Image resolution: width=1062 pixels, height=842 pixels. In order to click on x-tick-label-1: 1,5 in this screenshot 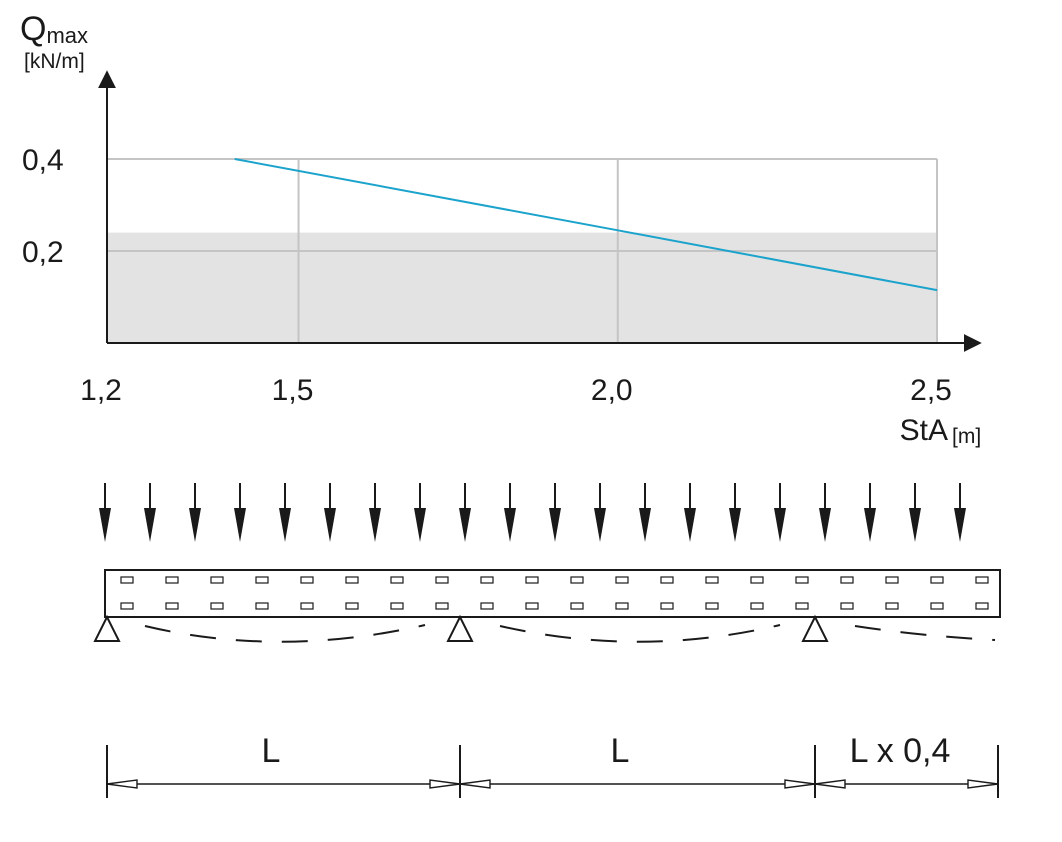, I will do `click(293, 390)`.